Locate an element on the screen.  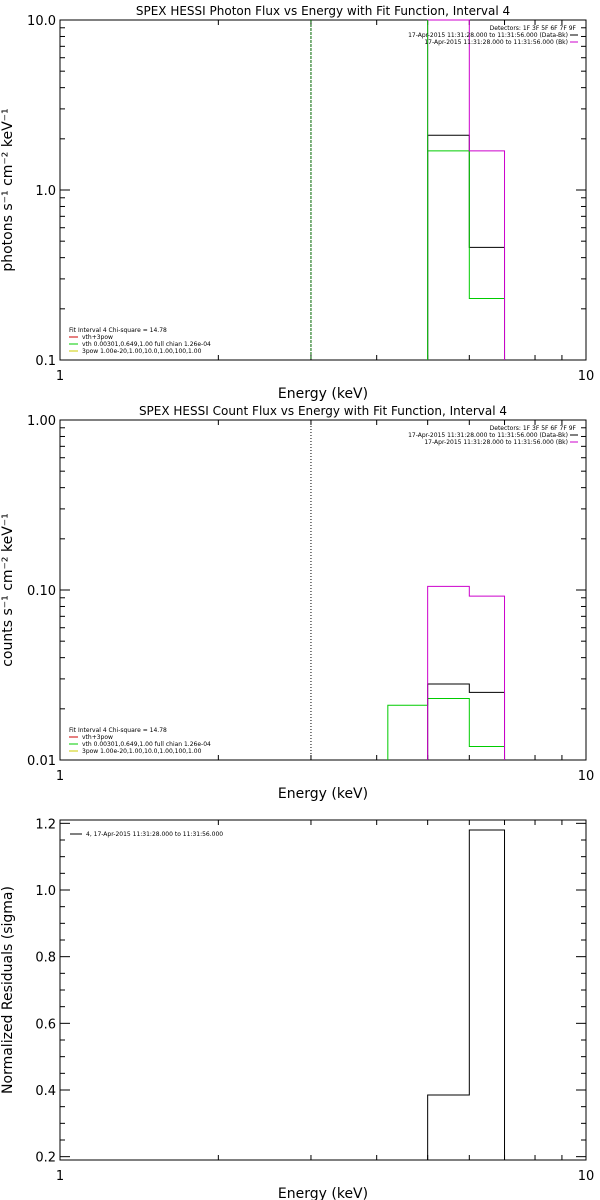
y-tick-label: 0.2 is located at coordinates (45, 1158).